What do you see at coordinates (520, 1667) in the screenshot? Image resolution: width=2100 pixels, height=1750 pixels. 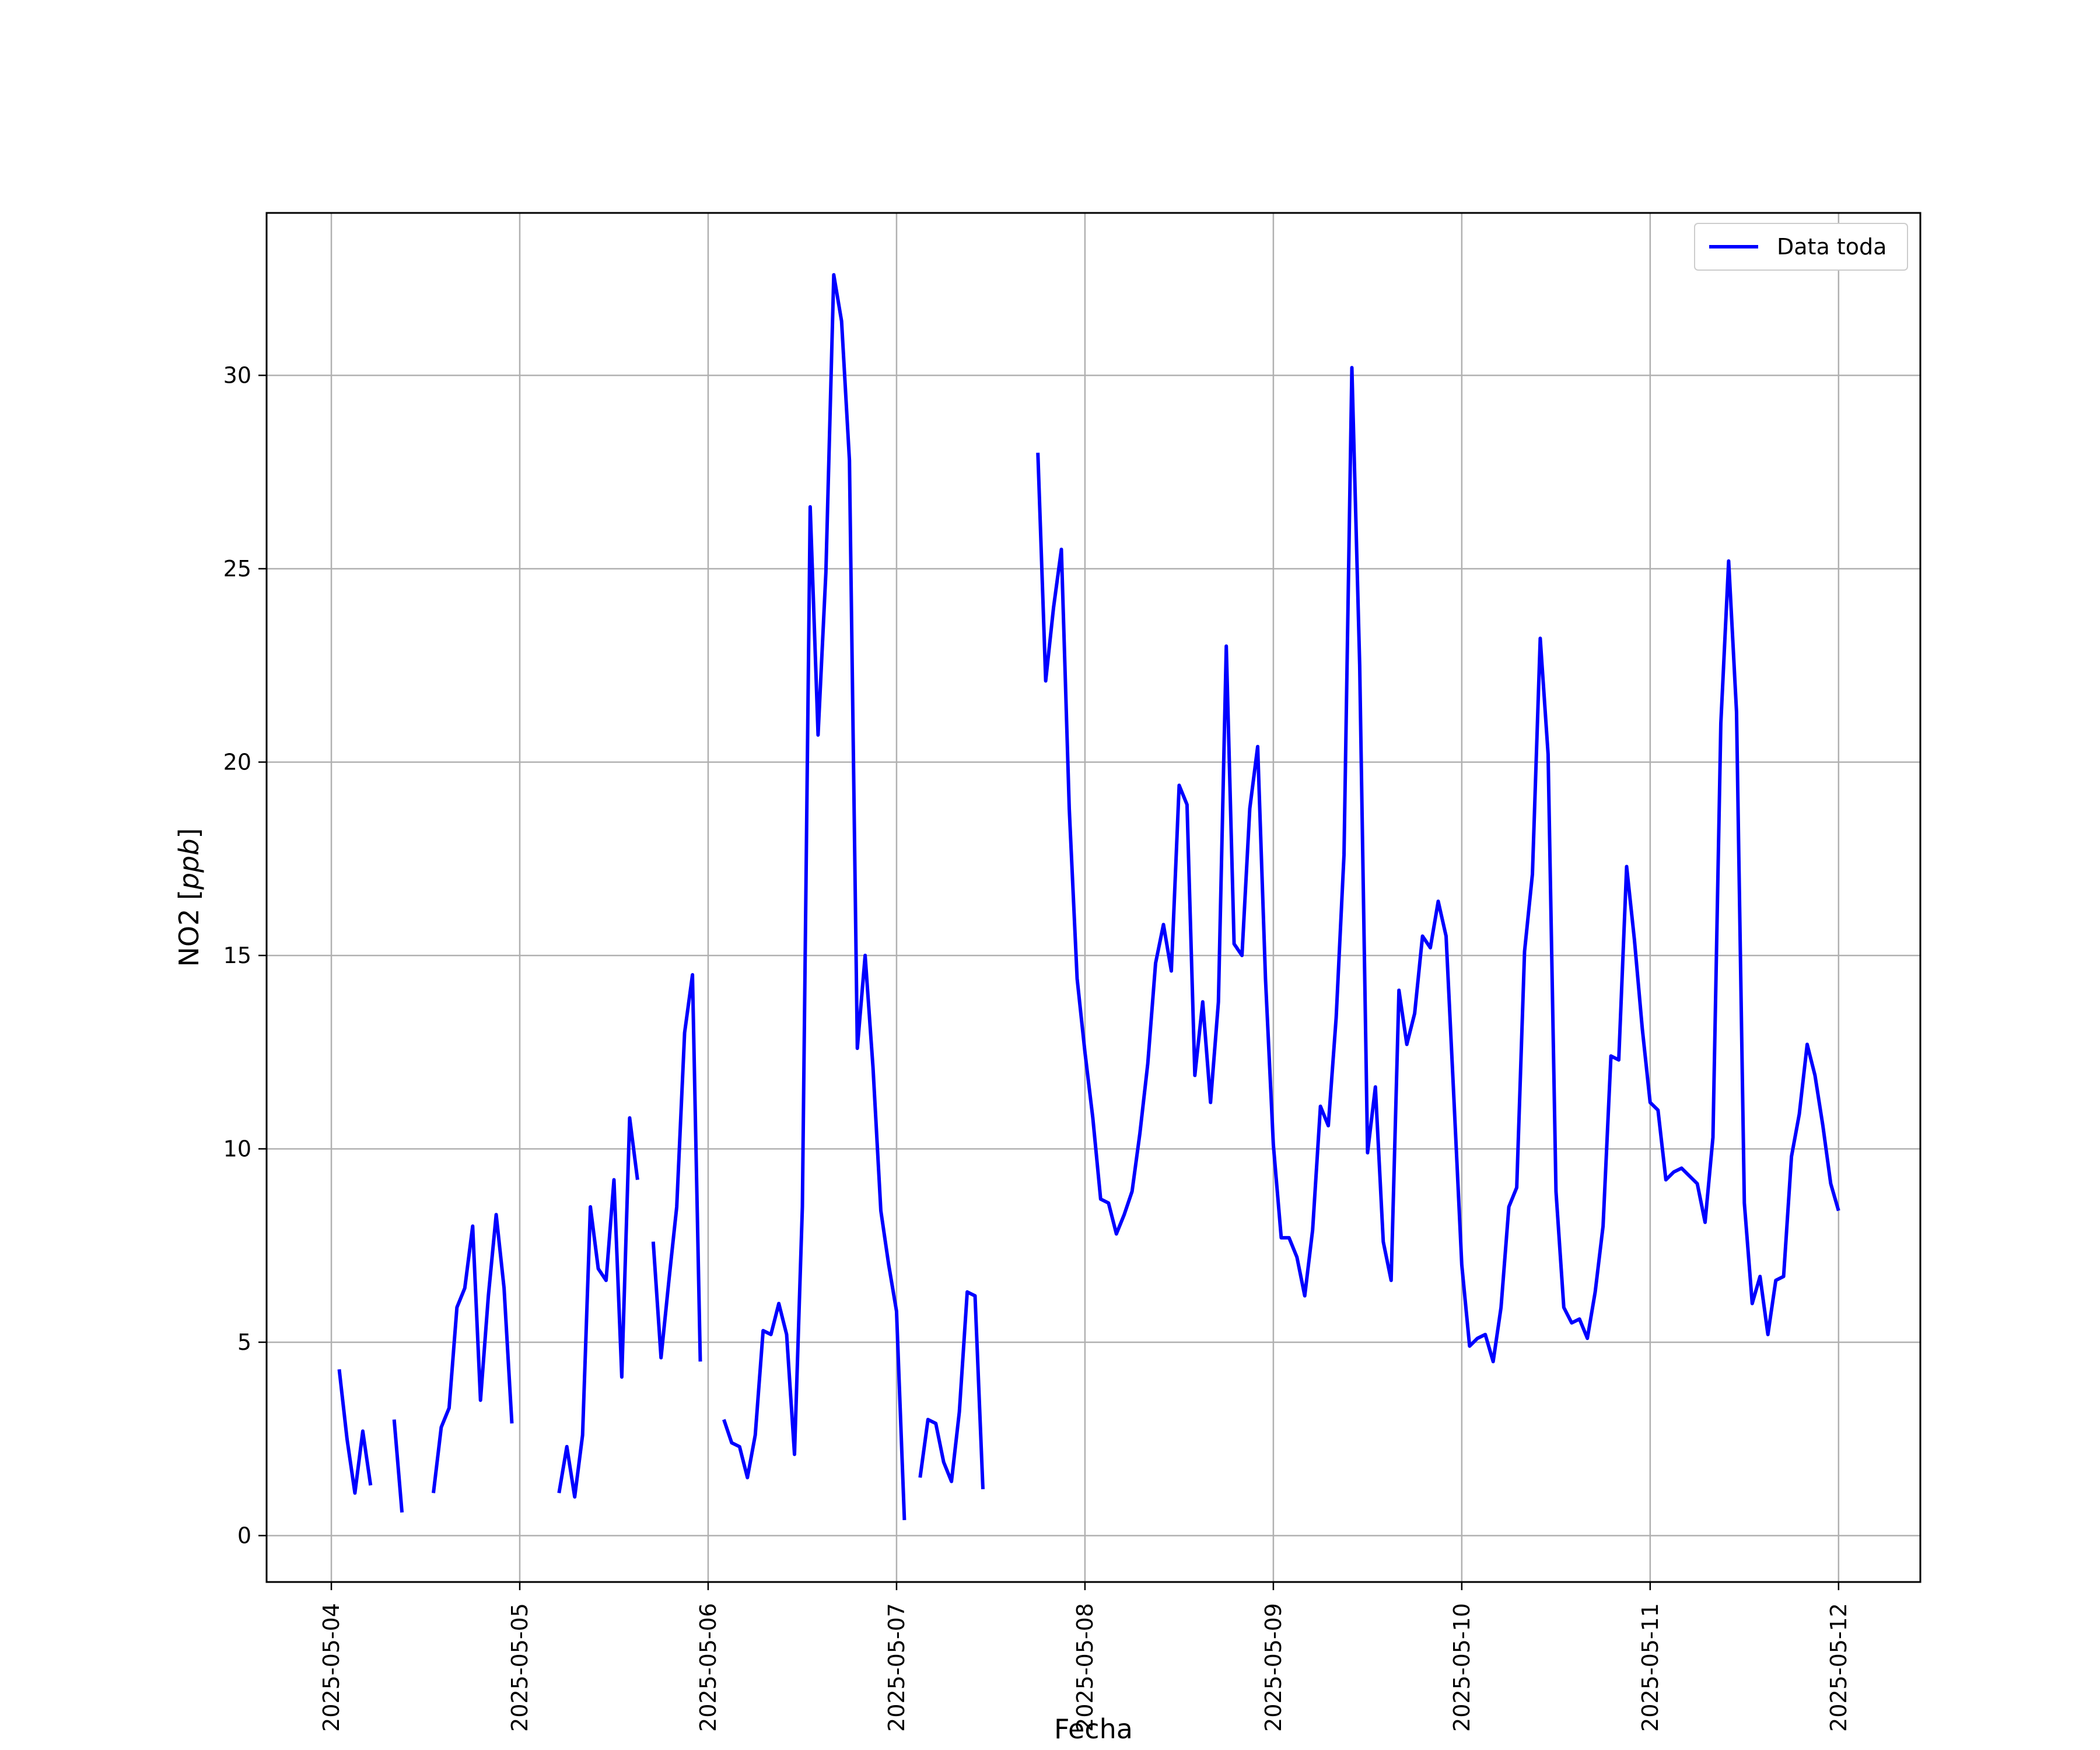 I see `x-tick-label: 2025-05-05` at bounding box center [520, 1667].